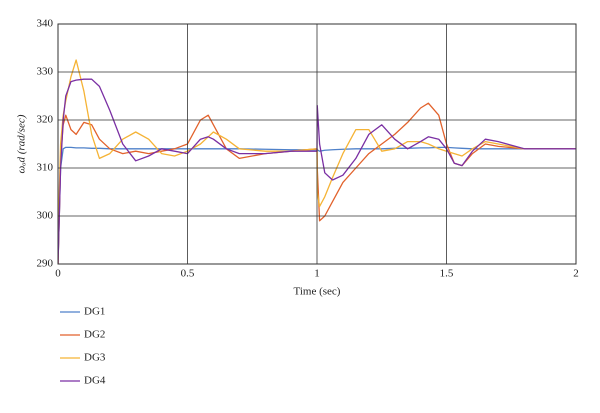  I want to click on y-tick-label: 310, so click(45, 168).